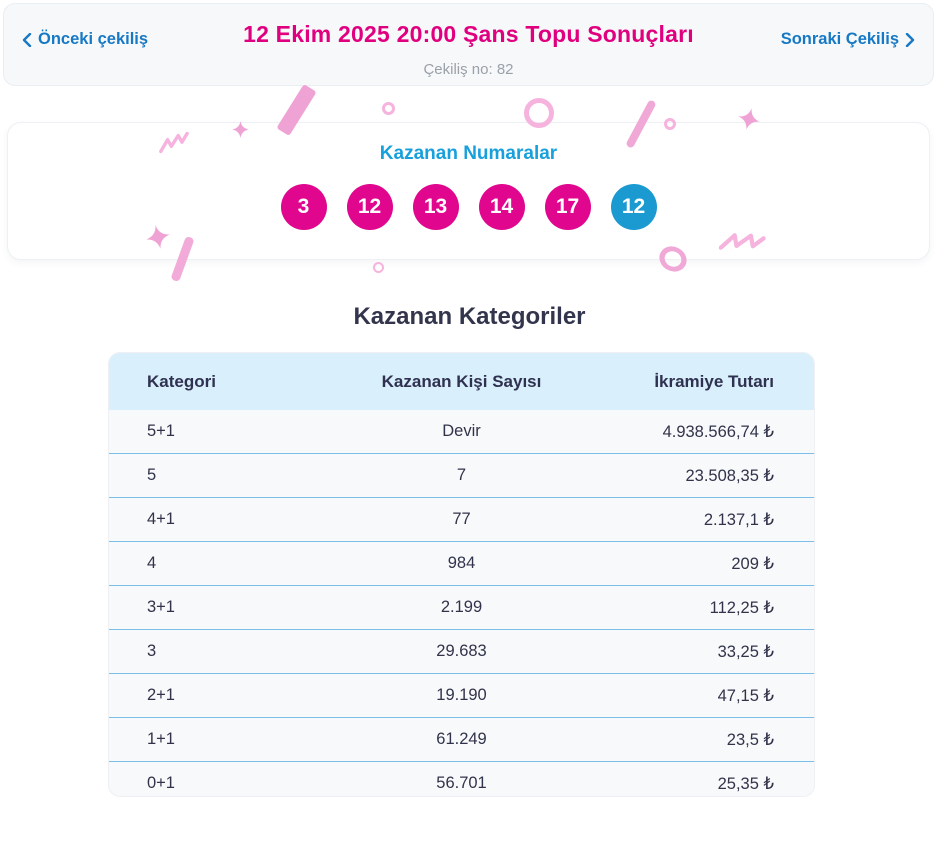  What do you see at coordinates (161, 695) in the screenshot?
I see `cell-category: 2+1` at bounding box center [161, 695].